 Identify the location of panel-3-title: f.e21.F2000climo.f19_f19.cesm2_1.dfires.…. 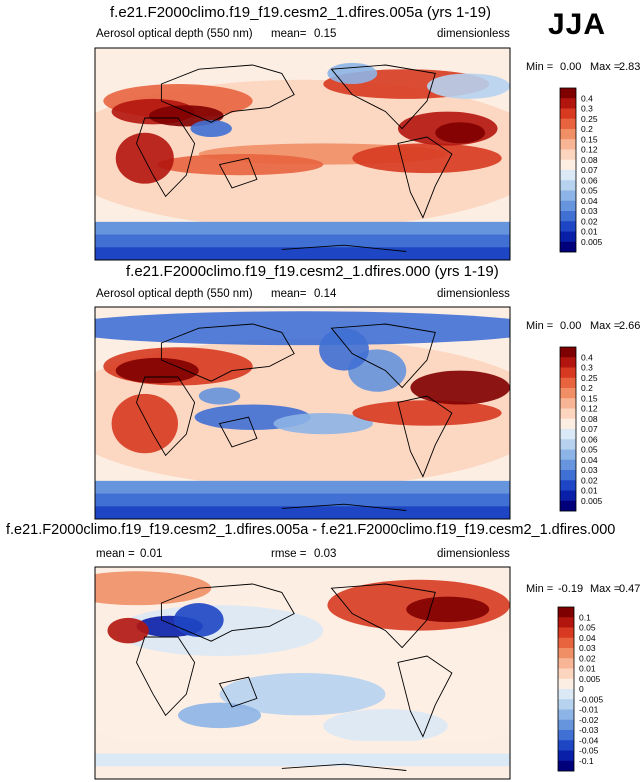
(311, 530).